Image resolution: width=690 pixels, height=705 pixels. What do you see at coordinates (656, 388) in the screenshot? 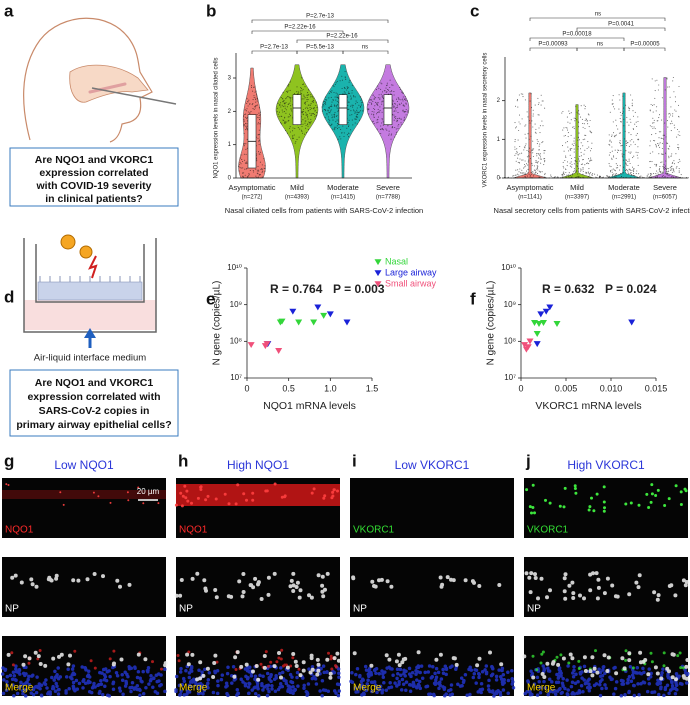
I see `x-tick-label: 0.015` at bounding box center [656, 388].